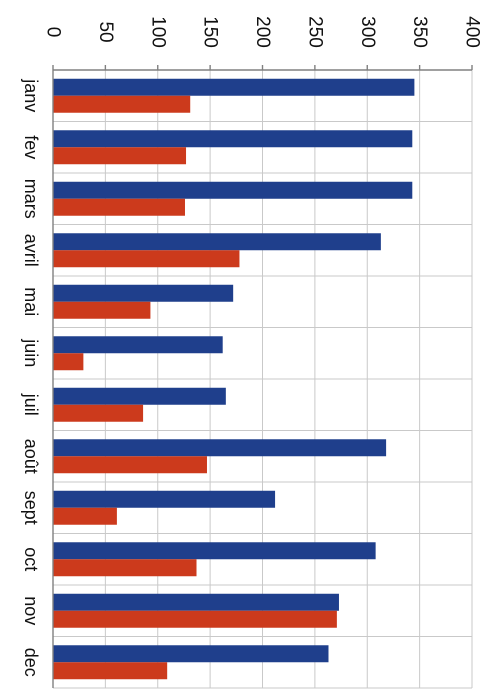 The height and width of the screenshot is (692, 499). What do you see at coordinates (31, 610) in the screenshot?
I see `category-label: nov` at bounding box center [31, 610].